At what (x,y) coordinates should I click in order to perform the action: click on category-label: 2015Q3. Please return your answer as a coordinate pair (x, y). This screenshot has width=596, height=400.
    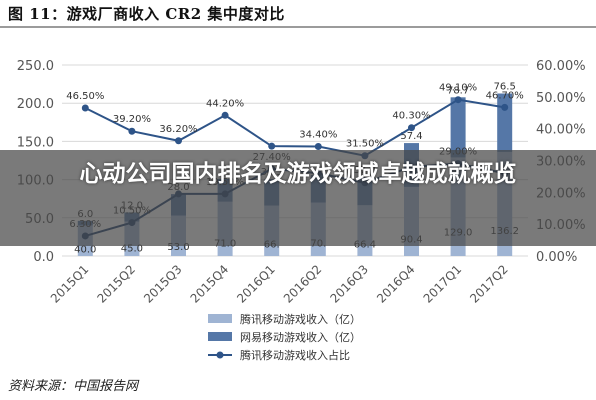
    Looking at the image, I should click on (163, 284).